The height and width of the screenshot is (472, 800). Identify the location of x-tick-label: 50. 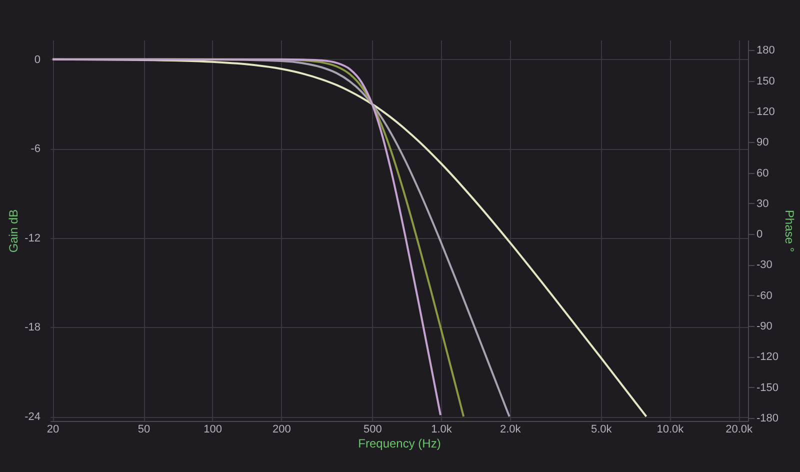
(144, 430).